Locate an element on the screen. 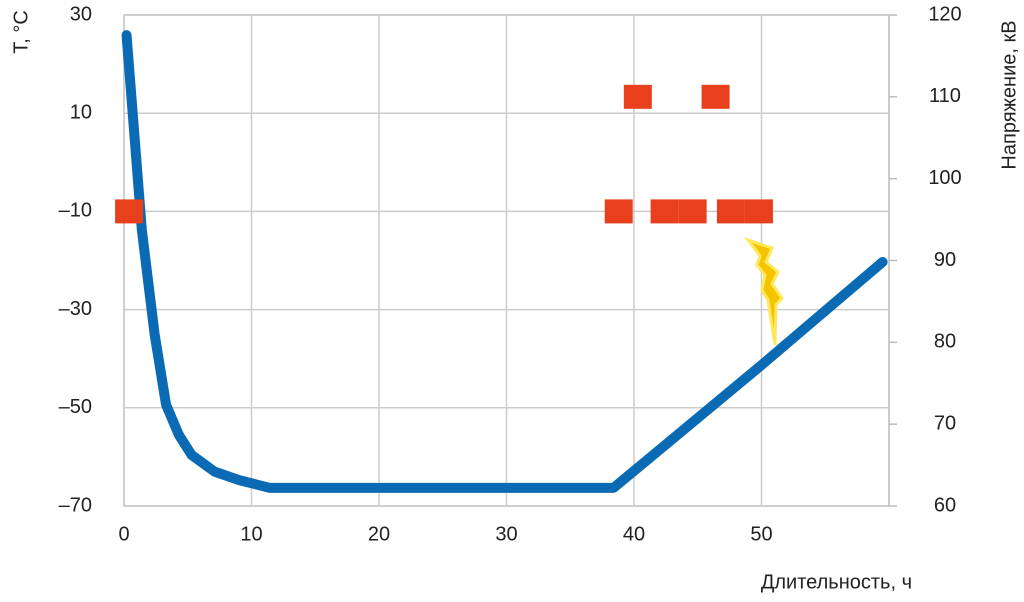 The width and height of the screenshot is (1024, 602). x-tick-label: 50 is located at coordinates (761, 534).